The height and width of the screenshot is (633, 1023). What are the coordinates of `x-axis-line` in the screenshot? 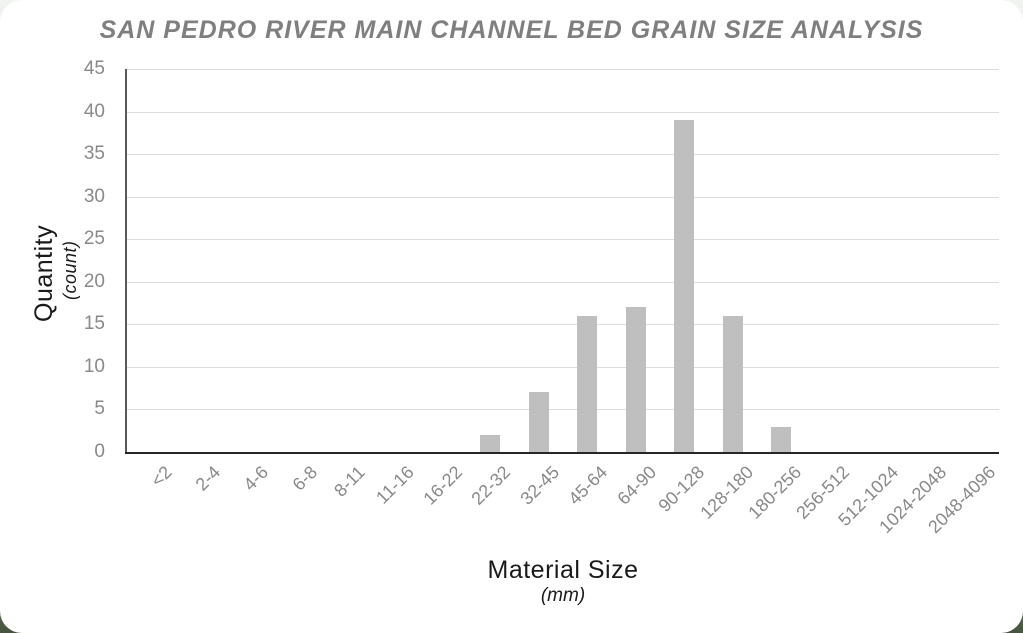 It's located at (562, 453).